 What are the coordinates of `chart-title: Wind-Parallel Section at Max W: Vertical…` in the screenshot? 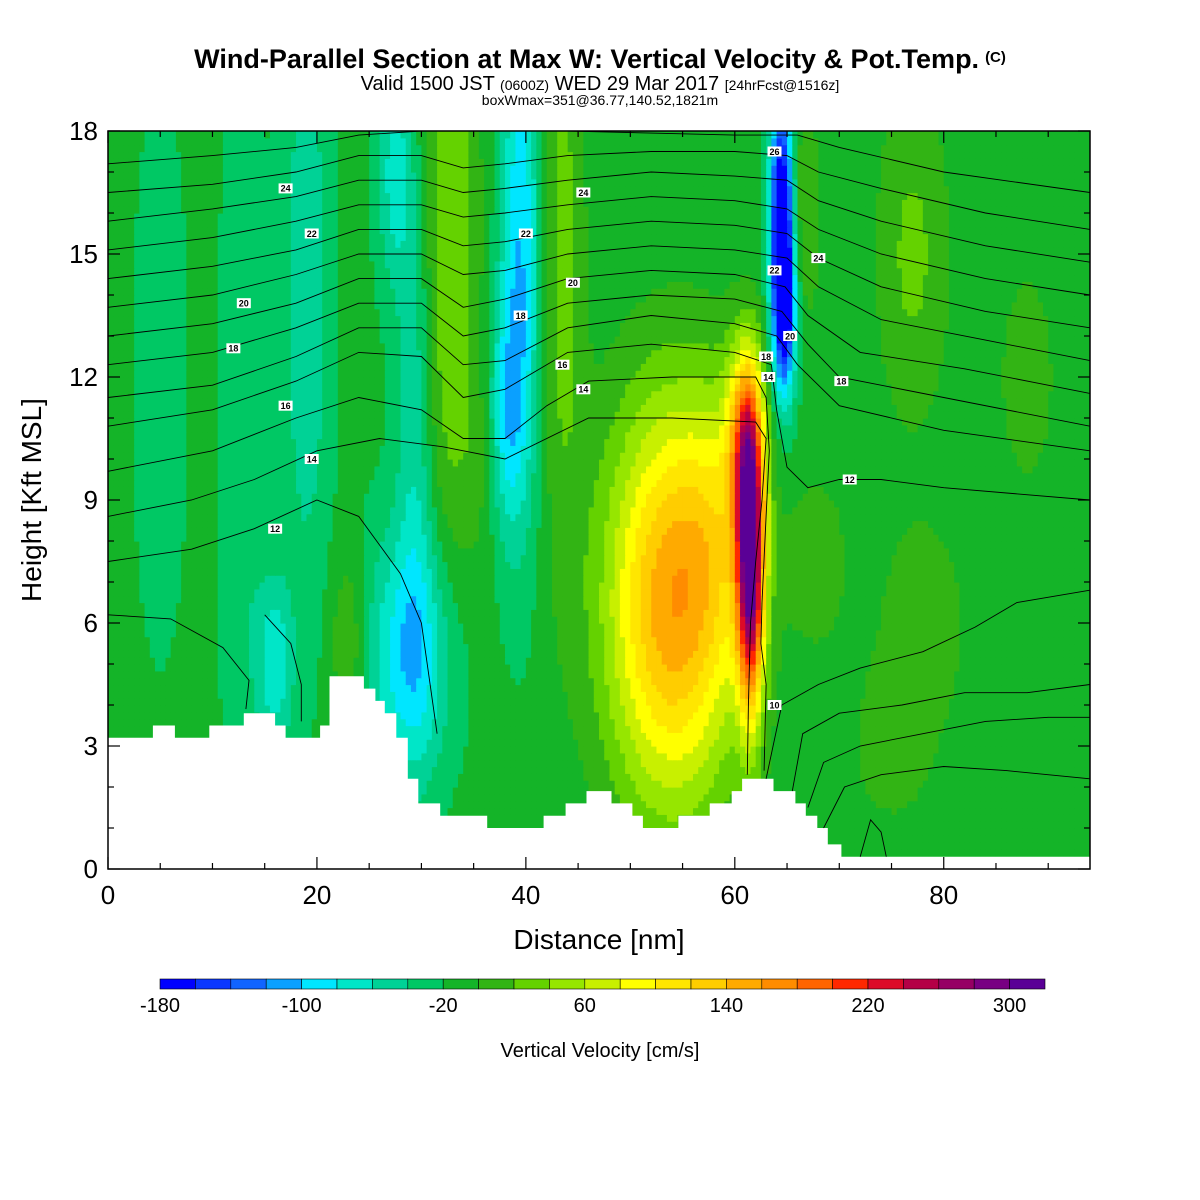 It's located at (600, 59).